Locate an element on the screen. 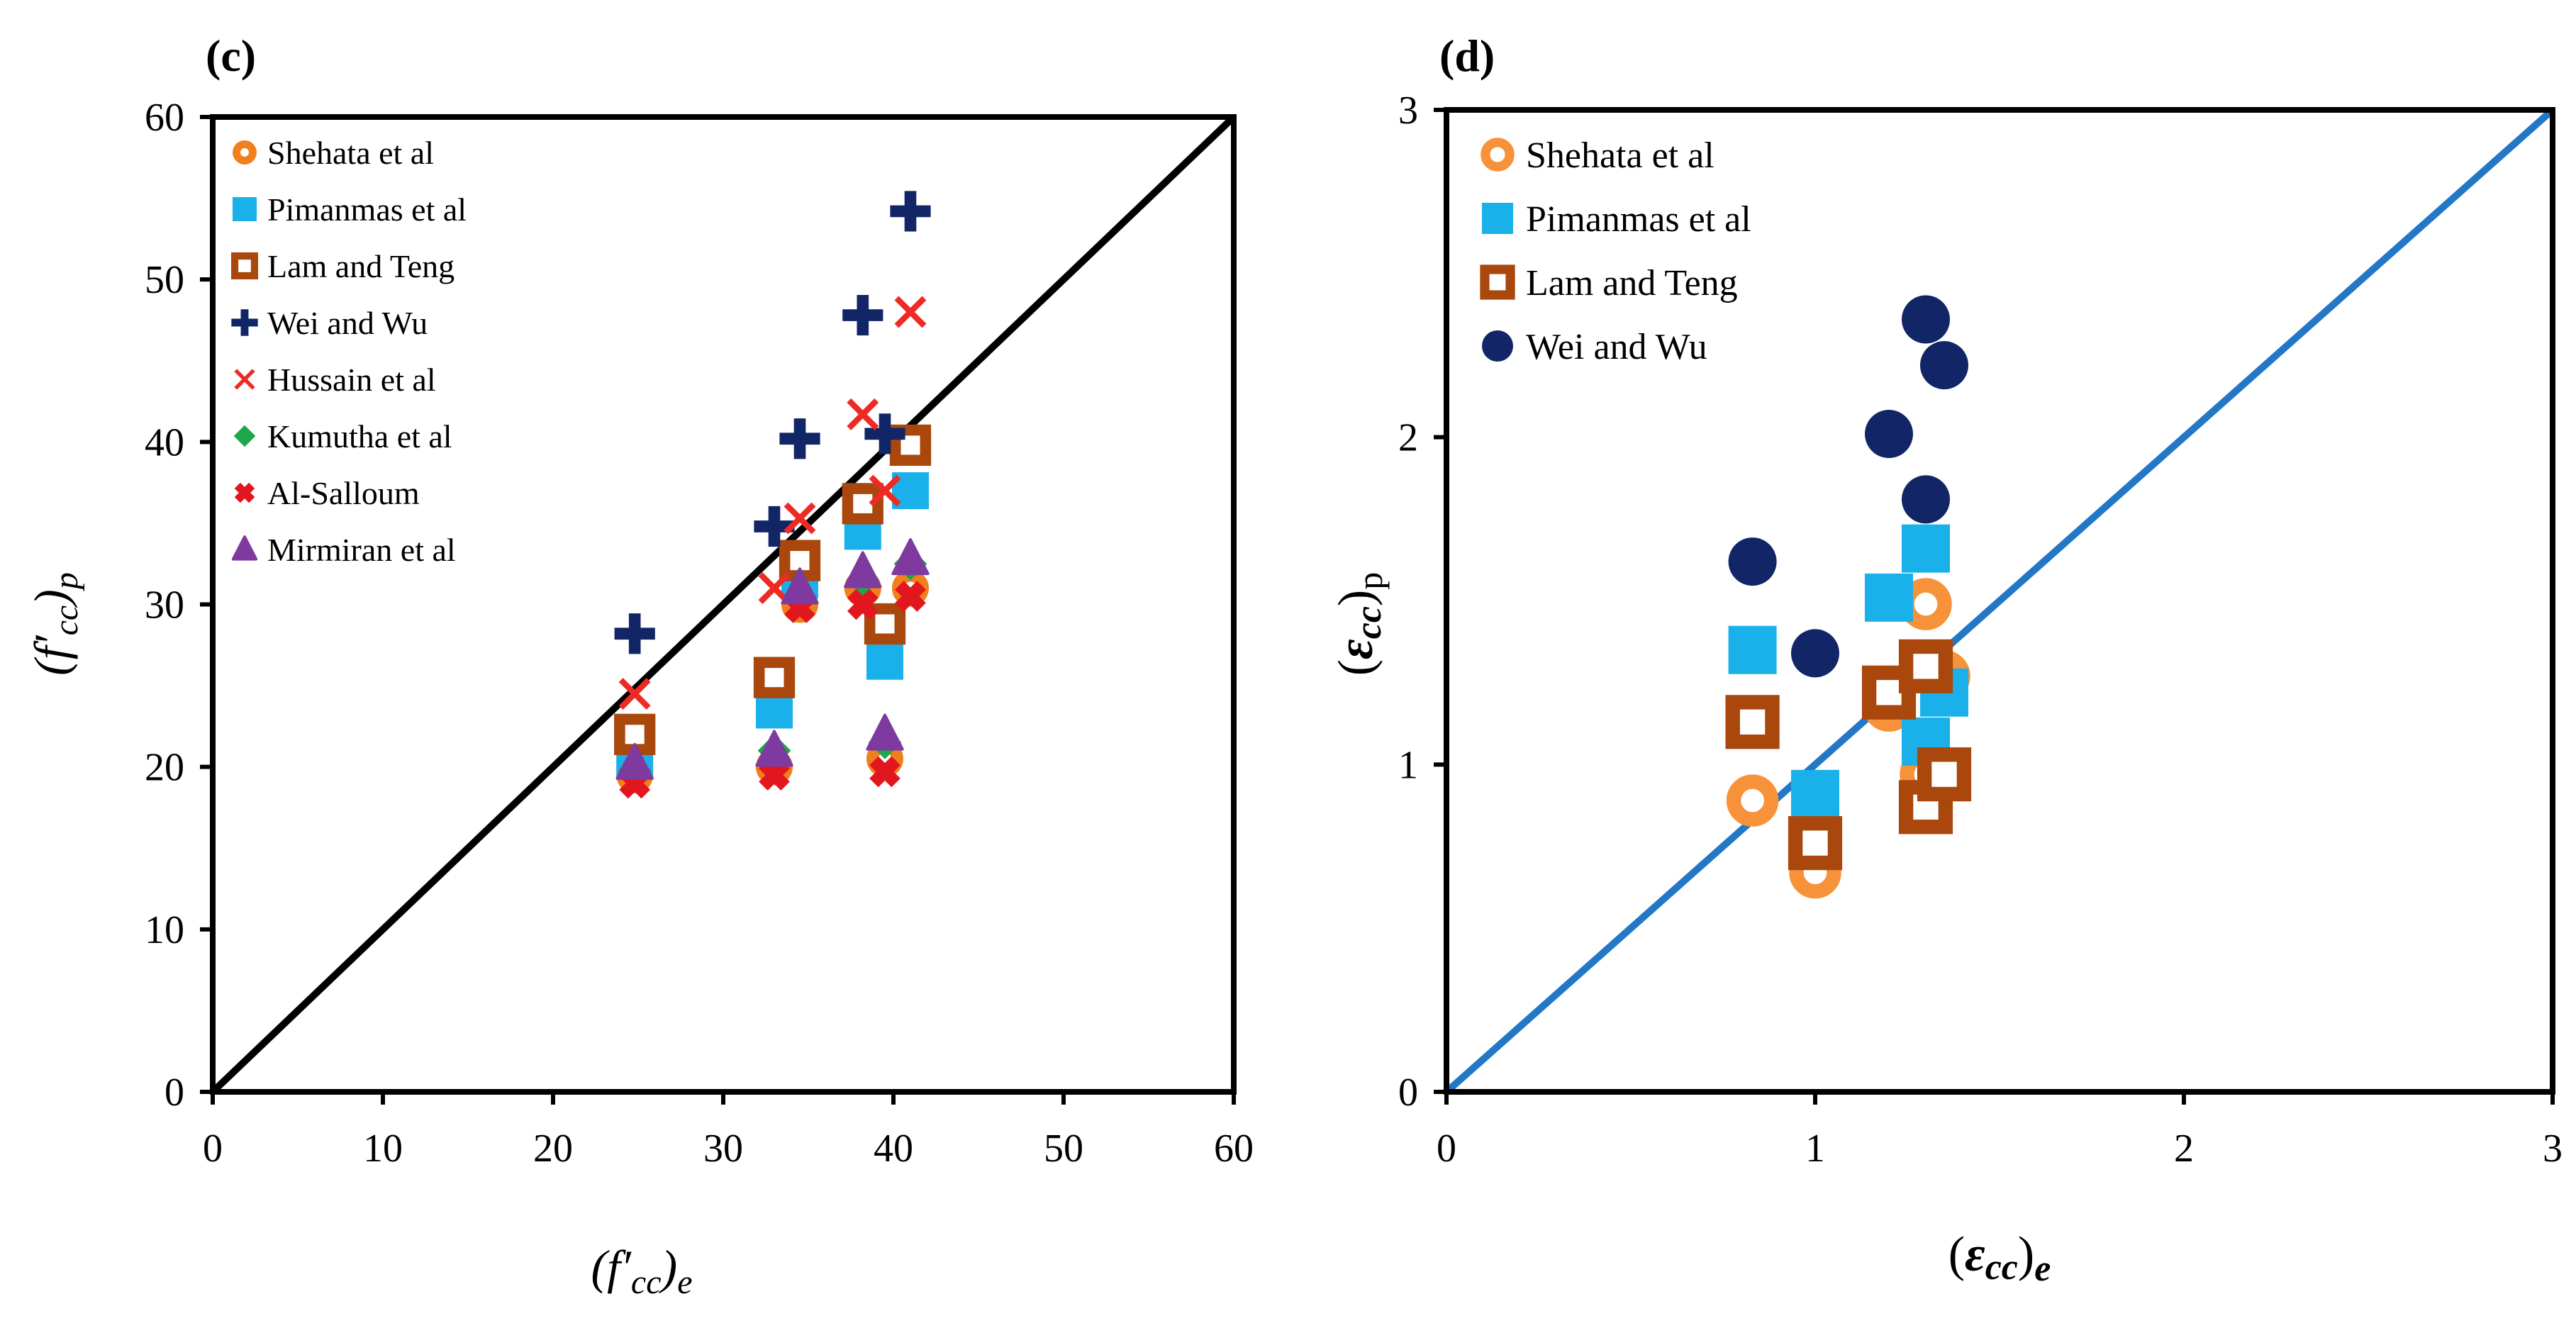 This screenshot has width=2576, height=1323. y-tick-label: 50 is located at coordinates (164, 280).